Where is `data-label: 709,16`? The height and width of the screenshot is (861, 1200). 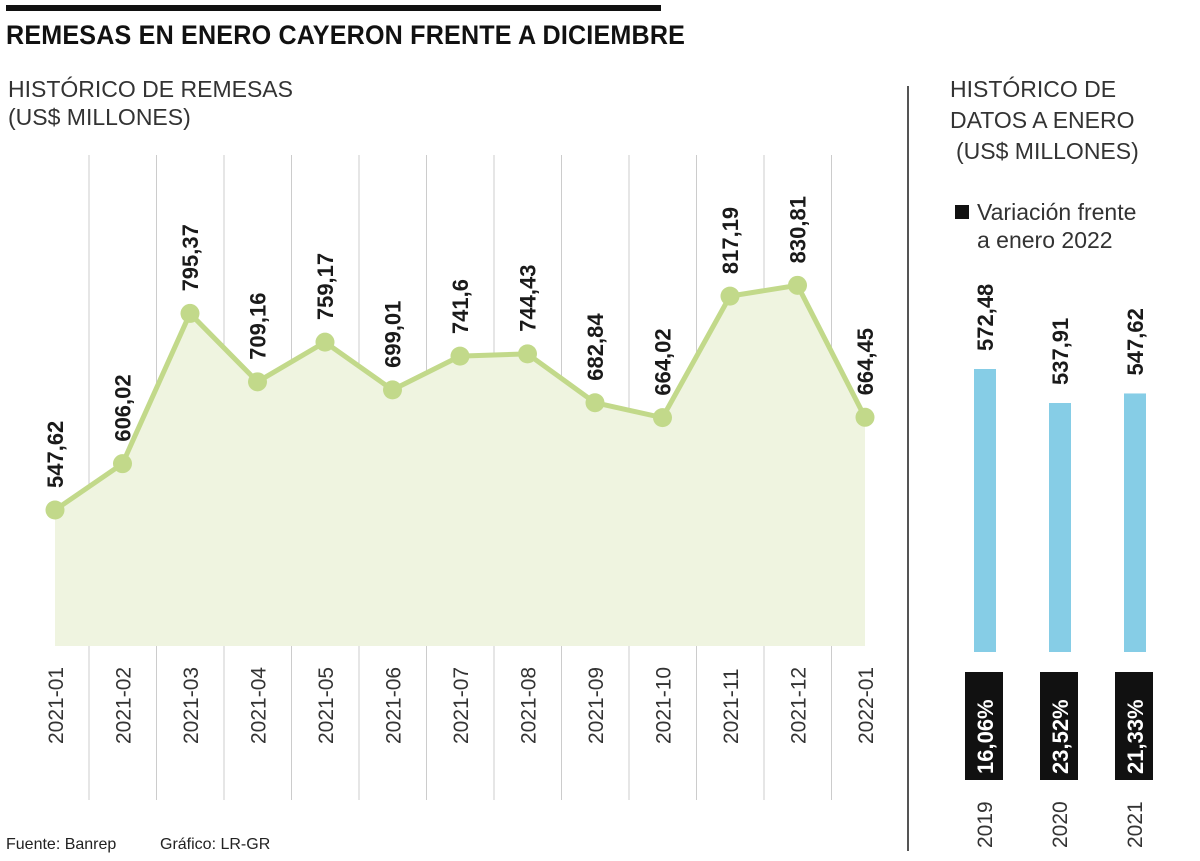 data-label: 709,16 is located at coordinates (258, 326).